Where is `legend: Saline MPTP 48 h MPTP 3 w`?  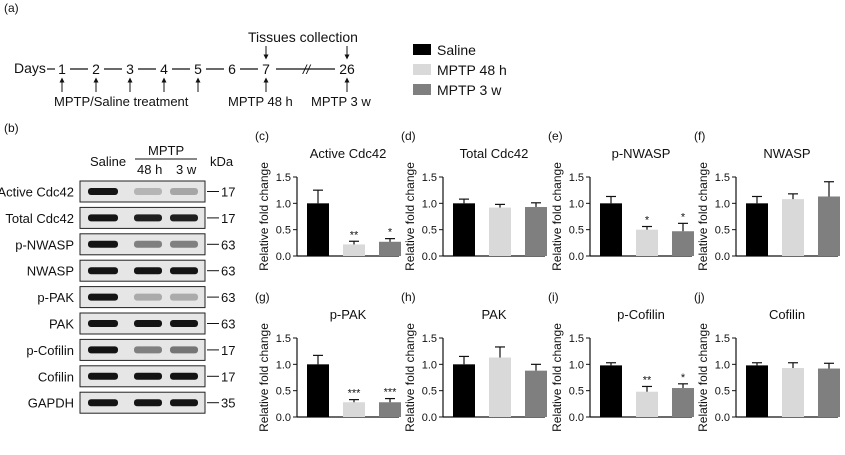 legend: Saline MPTP 48 h MPTP 3 w is located at coordinates (460, 70).